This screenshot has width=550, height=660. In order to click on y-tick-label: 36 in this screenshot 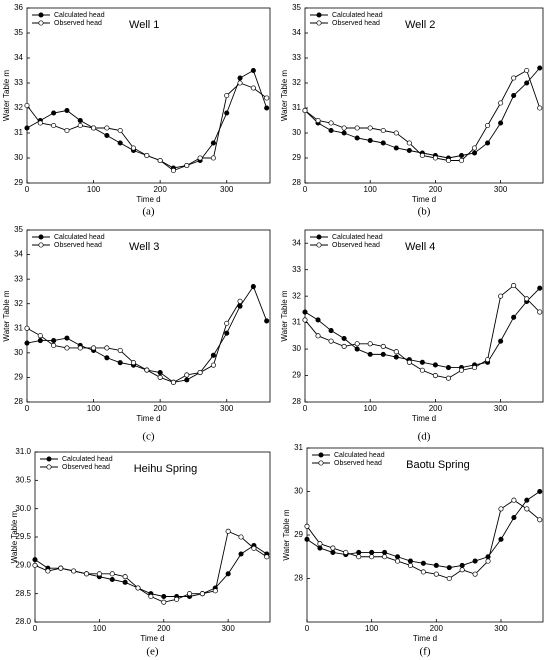, I will do `click(18, 7)`.